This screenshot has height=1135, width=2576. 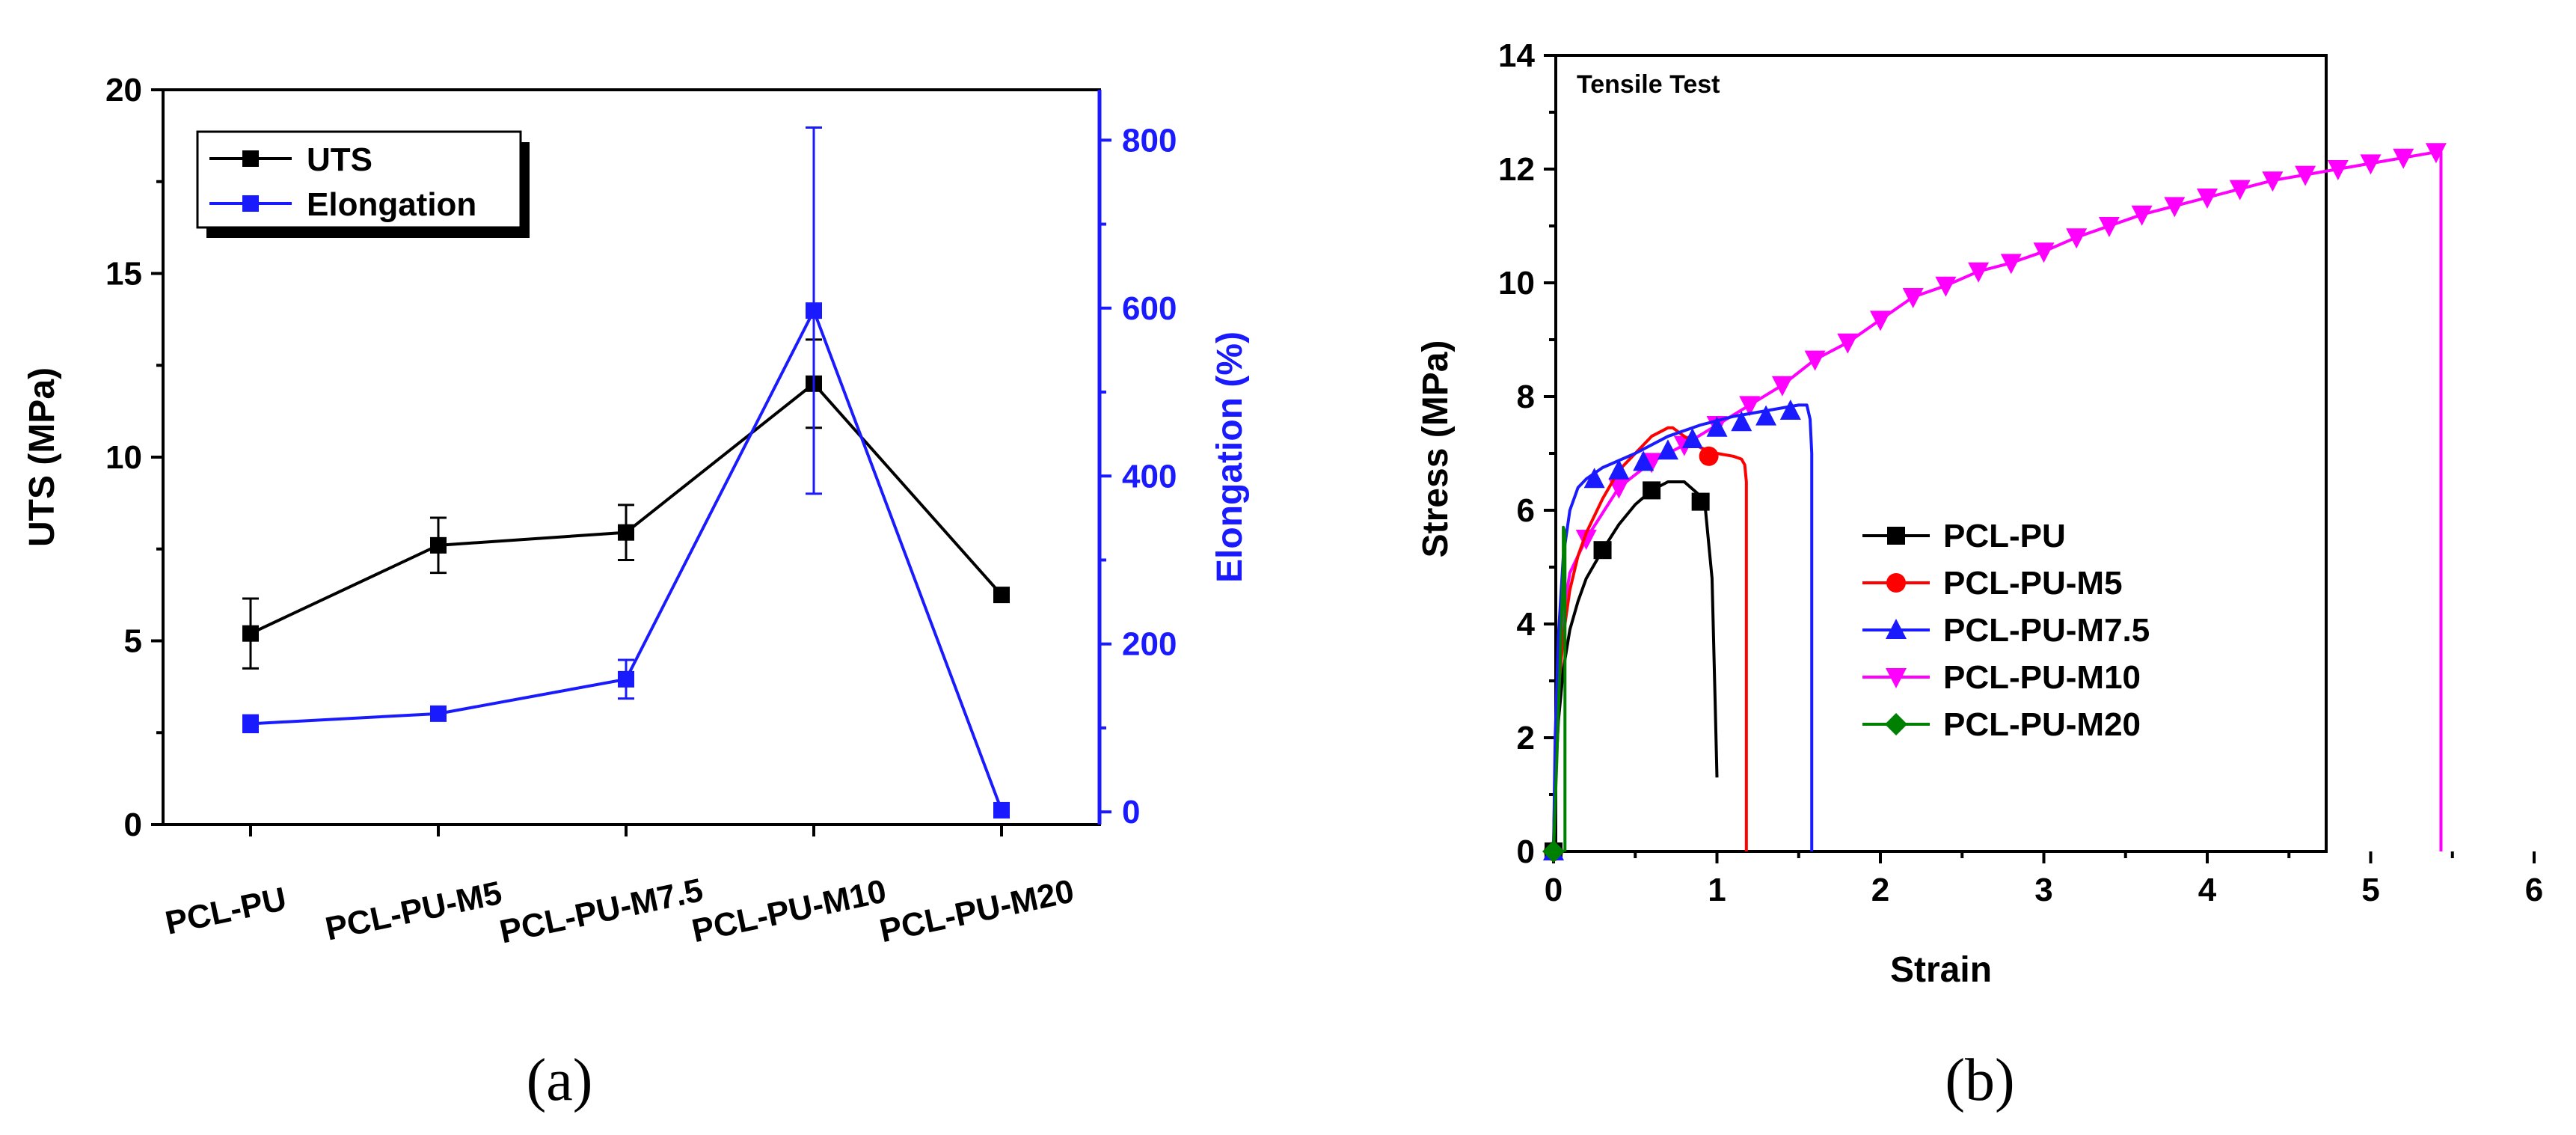 I want to click on y-tick-label-0: 0, so click(x=133, y=825).